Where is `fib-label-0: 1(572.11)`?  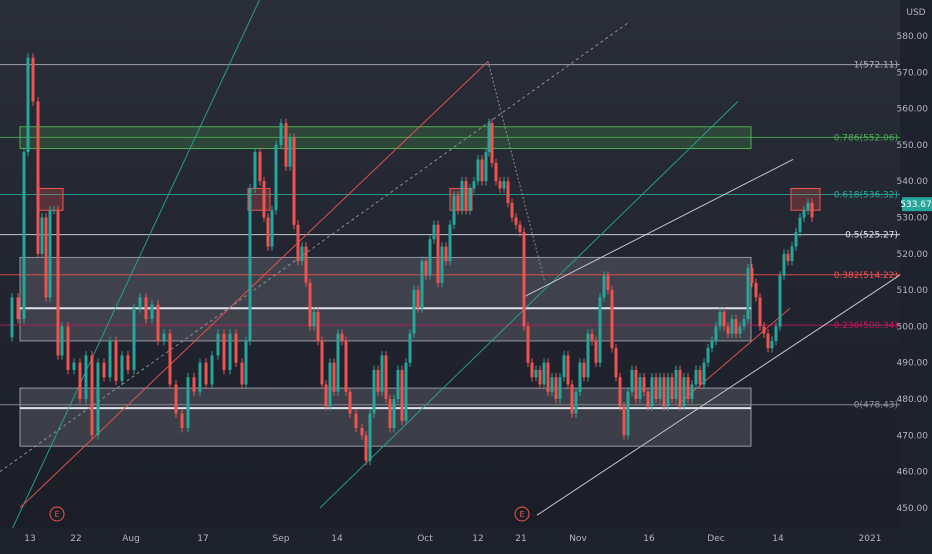 fib-label-0: 1(572.11) is located at coordinates (876, 66).